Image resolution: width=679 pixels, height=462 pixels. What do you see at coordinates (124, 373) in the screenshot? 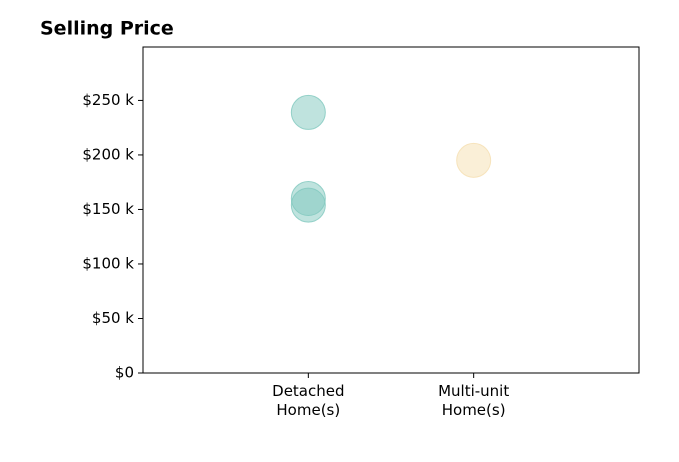
I see `y-tick-label: $0` at bounding box center [124, 373].